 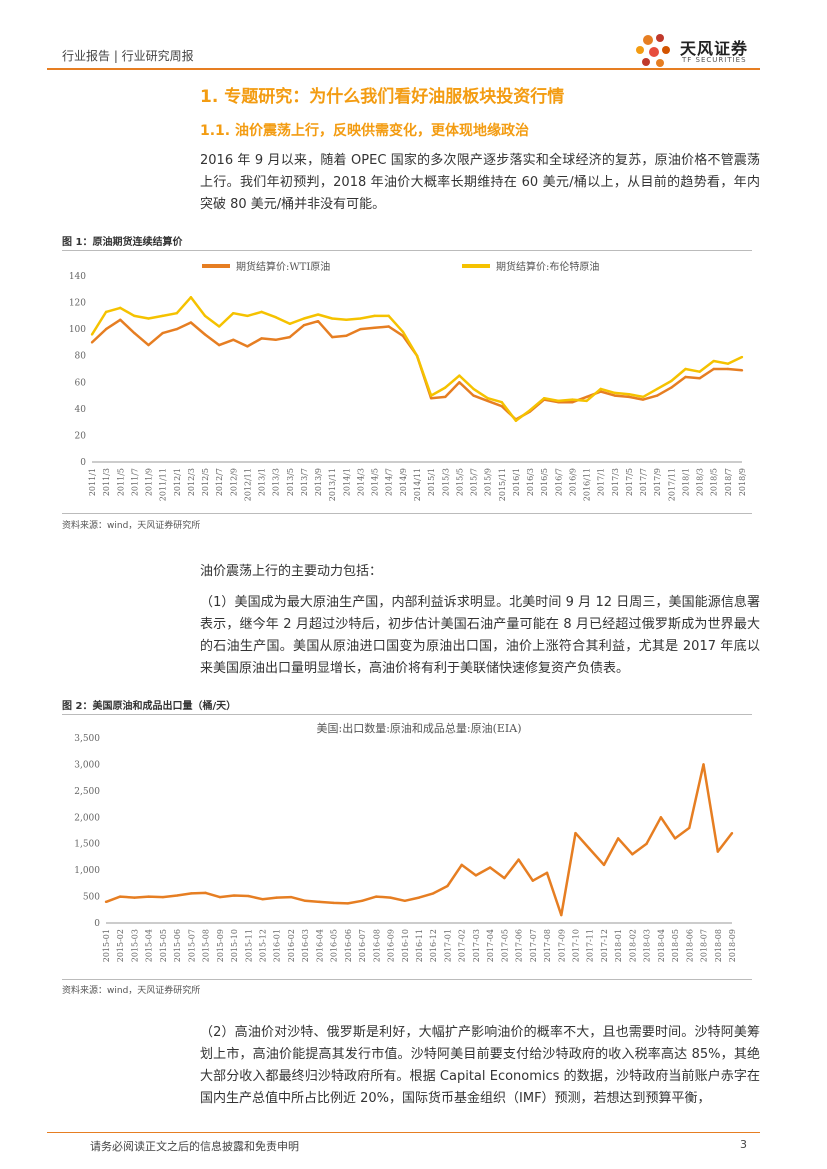 I want to click on header-rule, so click(x=403, y=69).